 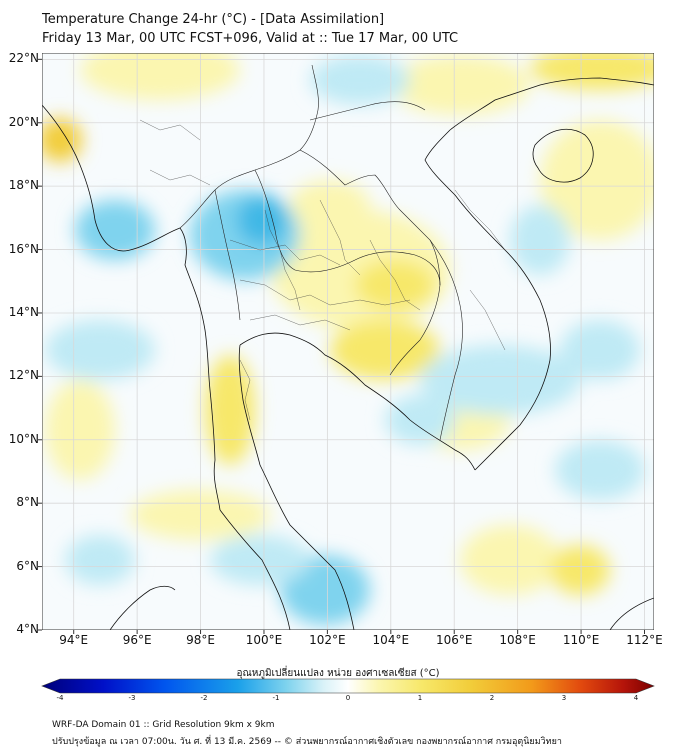 What do you see at coordinates (23, 311) in the screenshot?
I see `lat-label: 14°N` at bounding box center [23, 311].